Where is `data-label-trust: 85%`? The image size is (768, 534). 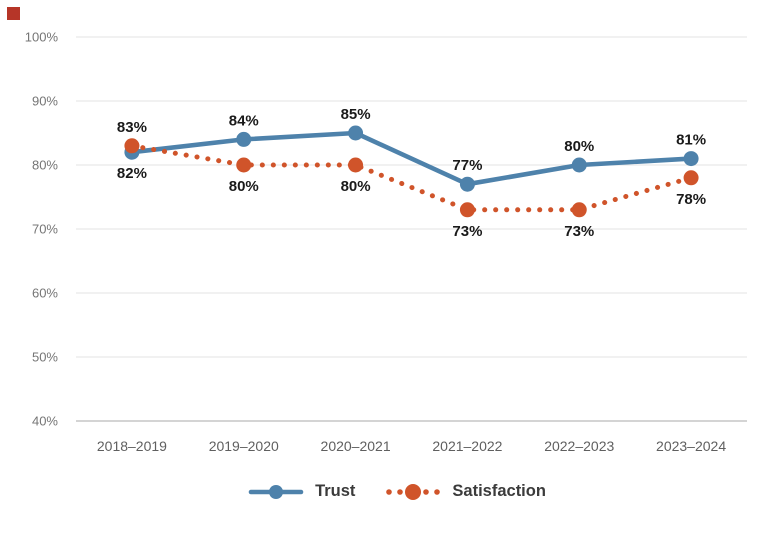
data-label-trust: 85% is located at coordinates (356, 114).